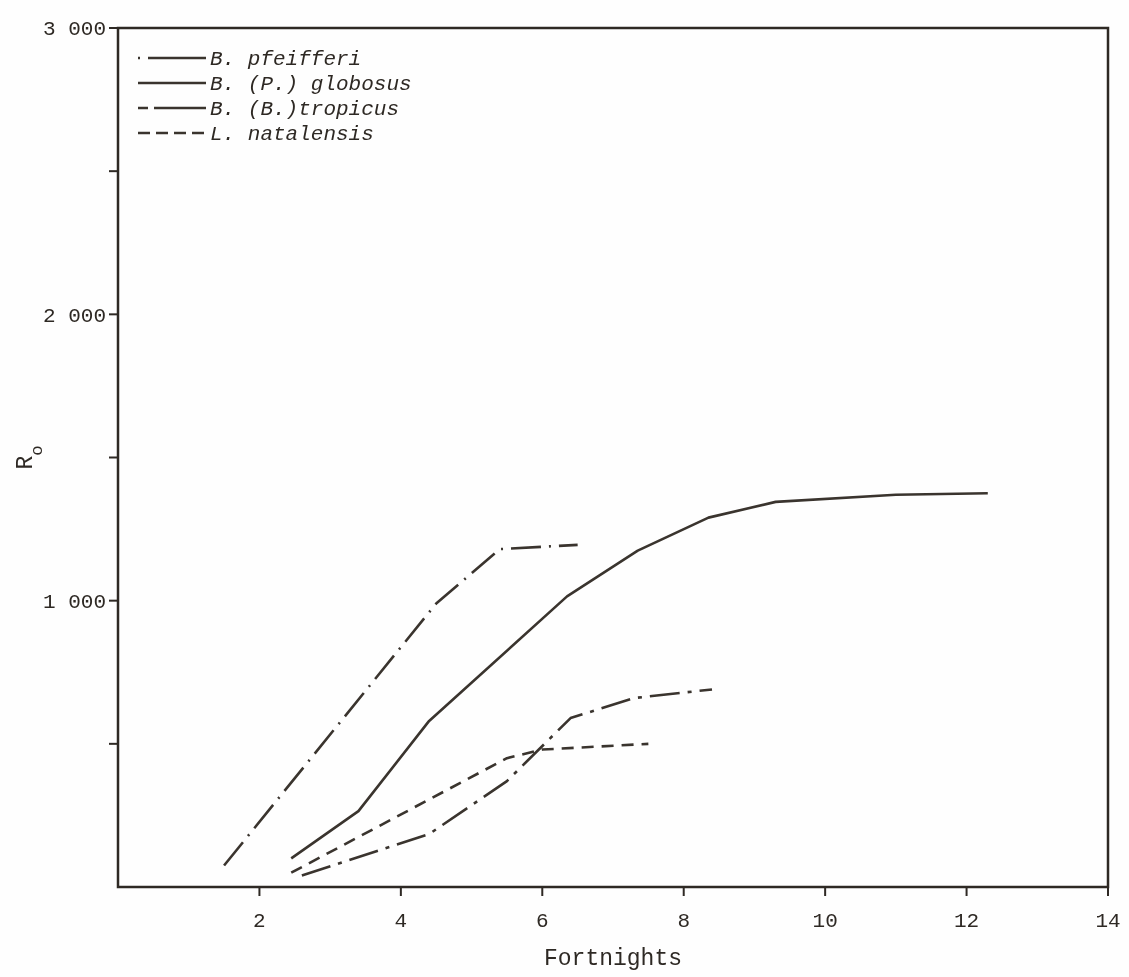 The height and width of the screenshot is (977, 1129). Describe the element at coordinates (286, 60) in the screenshot. I see `legend-label: B. pfeifferi` at that location.